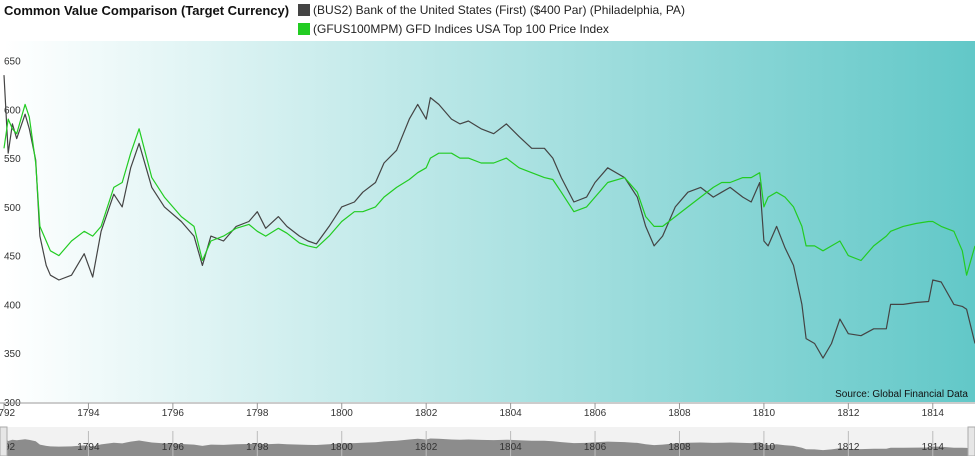  I want to click on x-tick-label: 1798, so click(257, 413).